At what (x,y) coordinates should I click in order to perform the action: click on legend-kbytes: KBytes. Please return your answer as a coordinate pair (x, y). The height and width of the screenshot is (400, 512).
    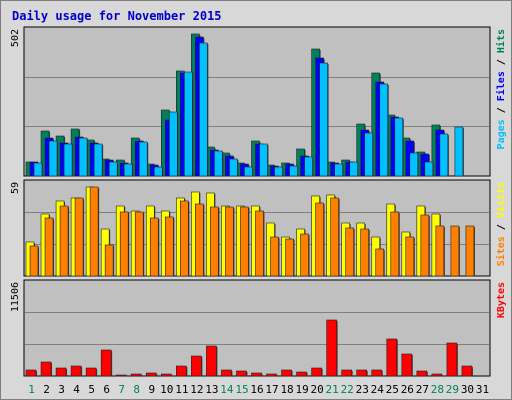
    Looking at the image, I should click on (501, 300).